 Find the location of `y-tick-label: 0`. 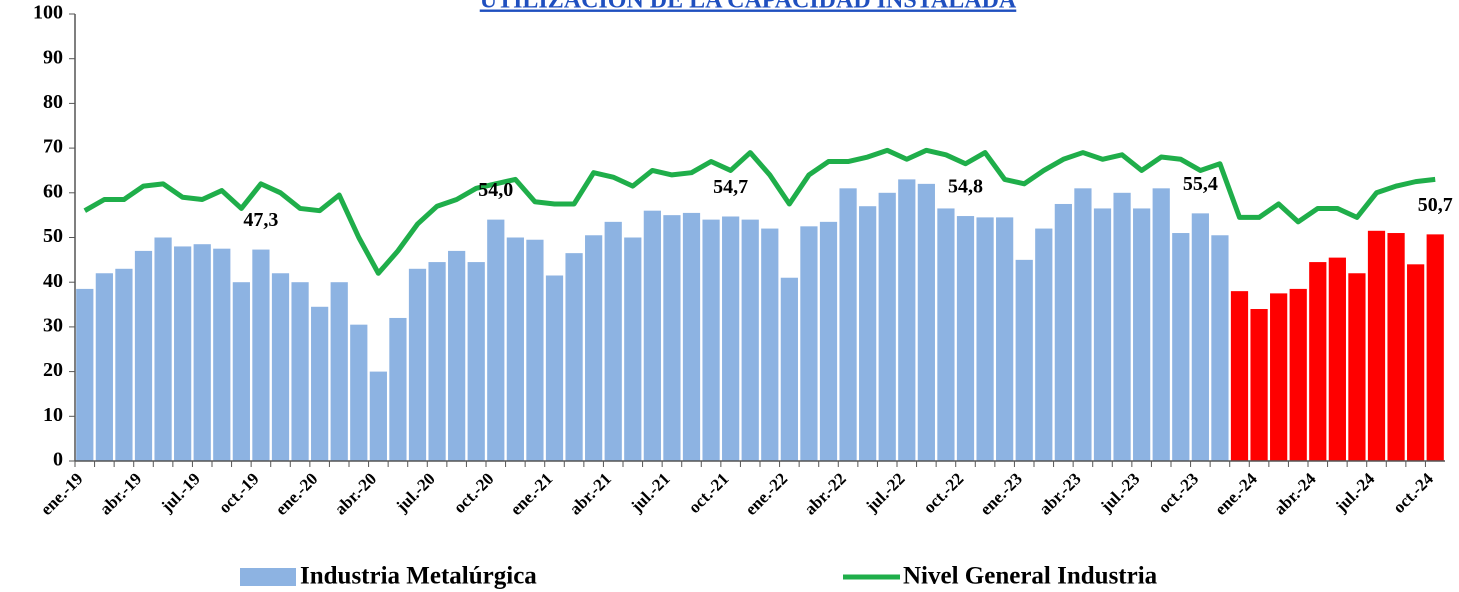

y-tick-label: 0 is located at coordinates (58, 460).